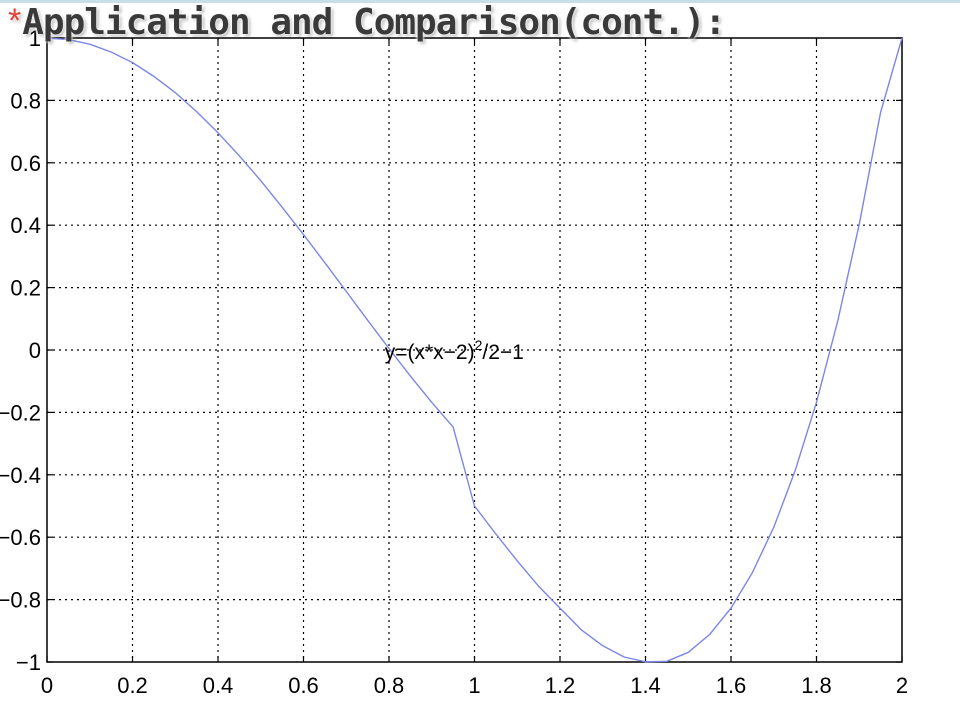  Describe the element at coordinates (25, 288) in the screenshot. I see `y-tick-label-6: 0.2` at that location.